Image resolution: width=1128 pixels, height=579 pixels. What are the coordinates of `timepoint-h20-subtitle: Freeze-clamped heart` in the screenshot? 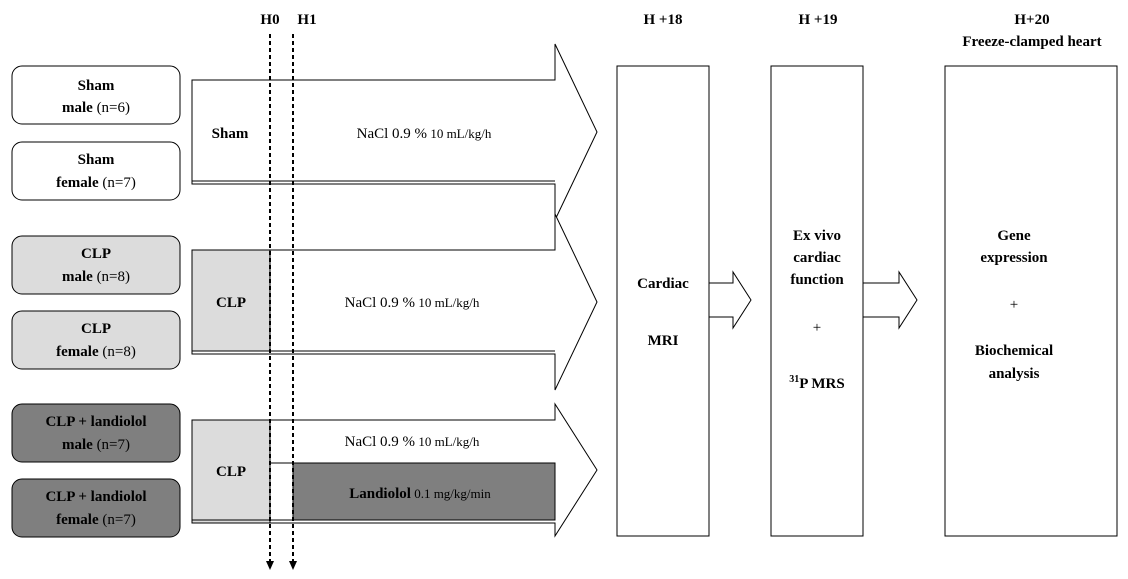 It's located at (1031, 42).